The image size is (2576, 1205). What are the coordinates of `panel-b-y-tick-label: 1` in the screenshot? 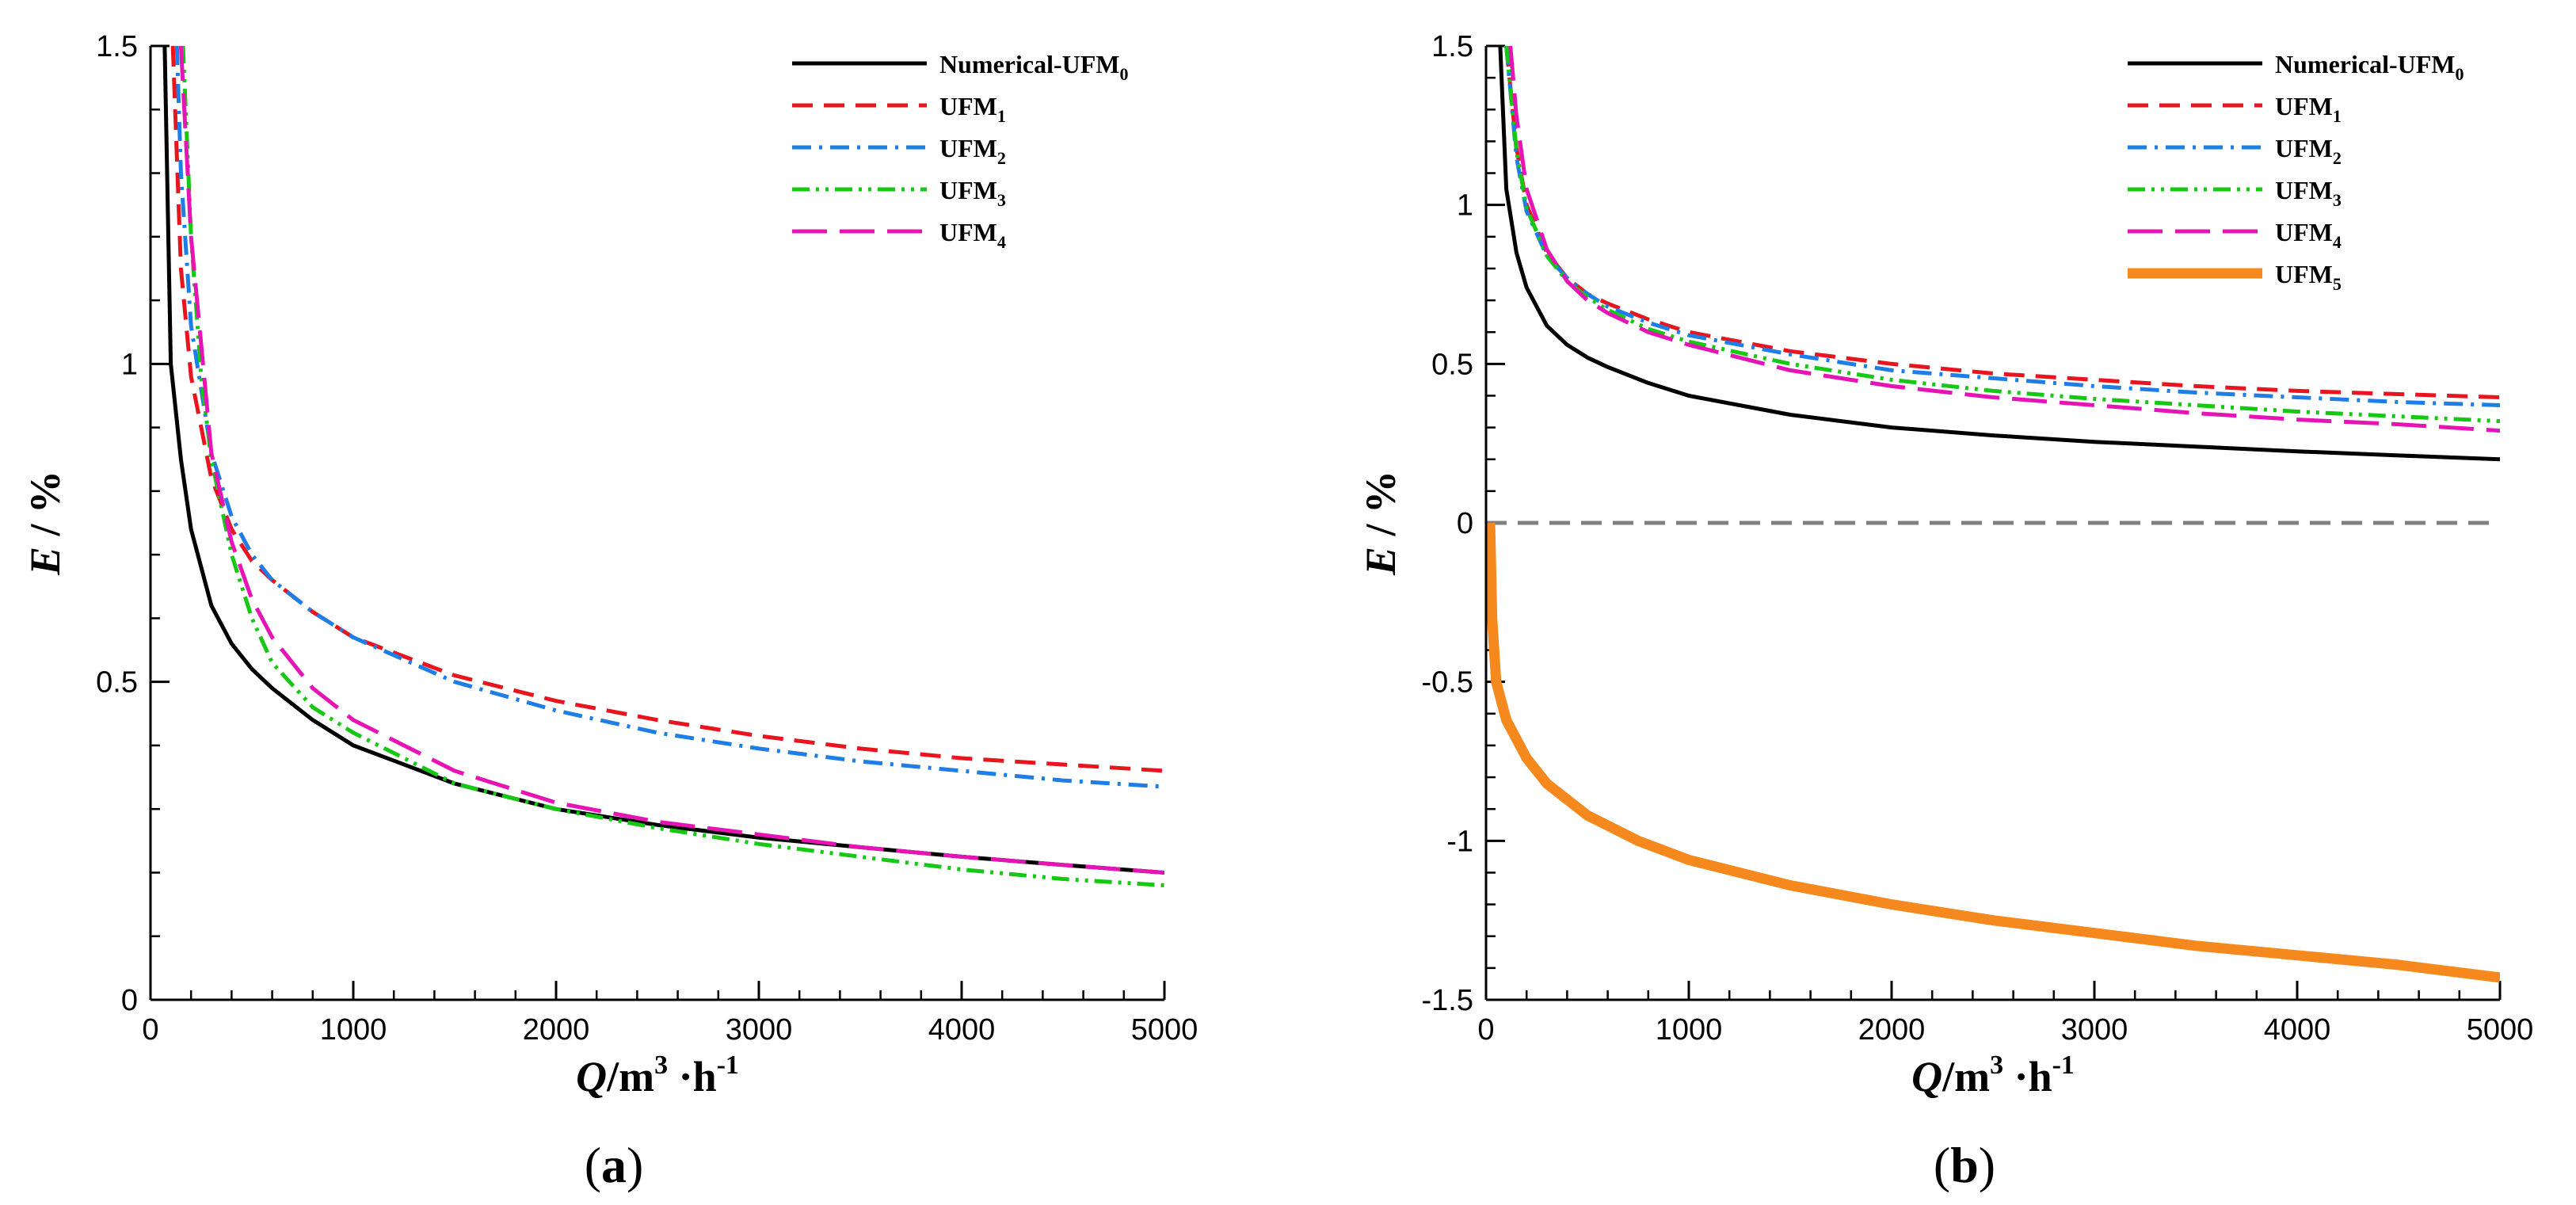 It's located at (1465, 206).